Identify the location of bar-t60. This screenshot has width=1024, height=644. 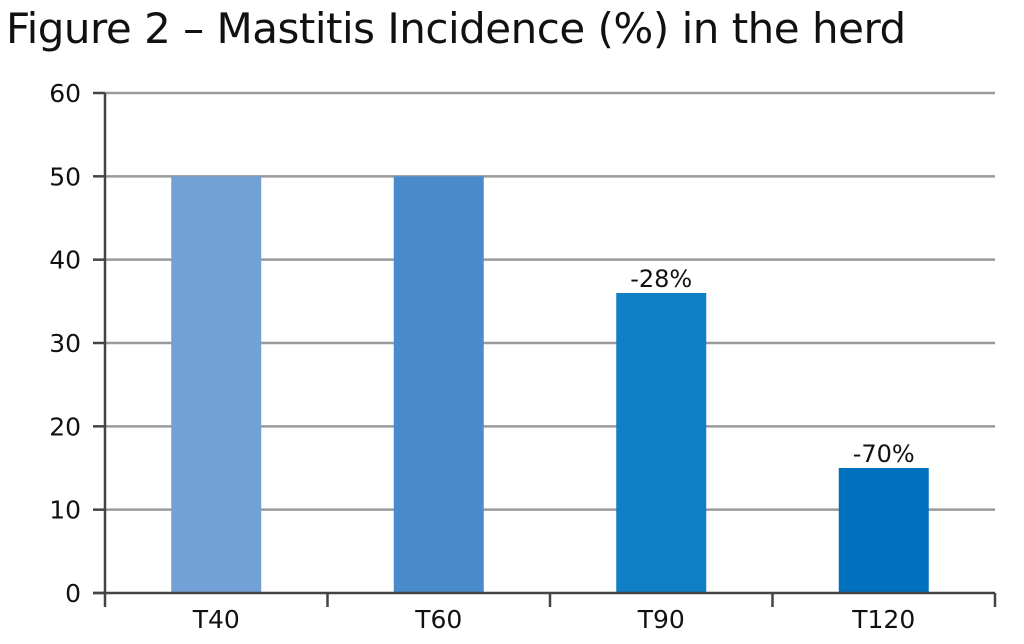
(438, 385).